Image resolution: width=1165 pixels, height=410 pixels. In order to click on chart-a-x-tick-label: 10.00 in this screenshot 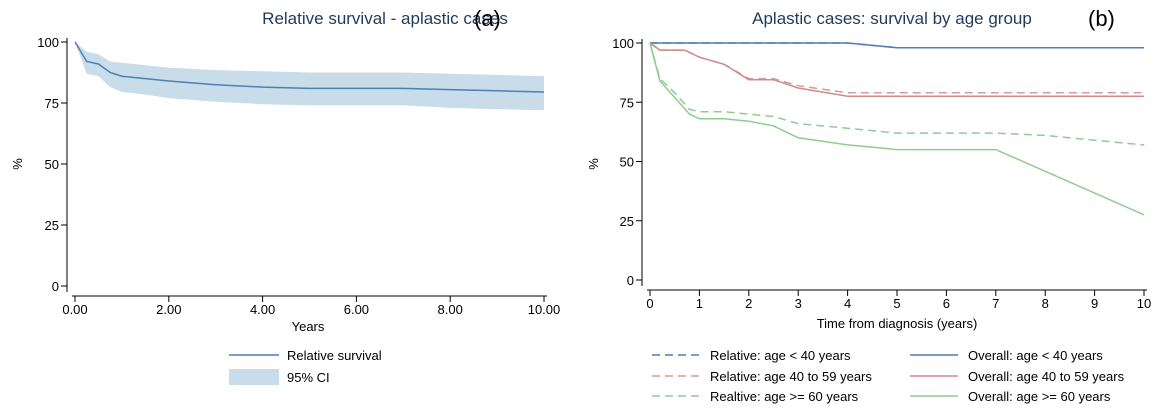, I will do `click(544, 309)`.